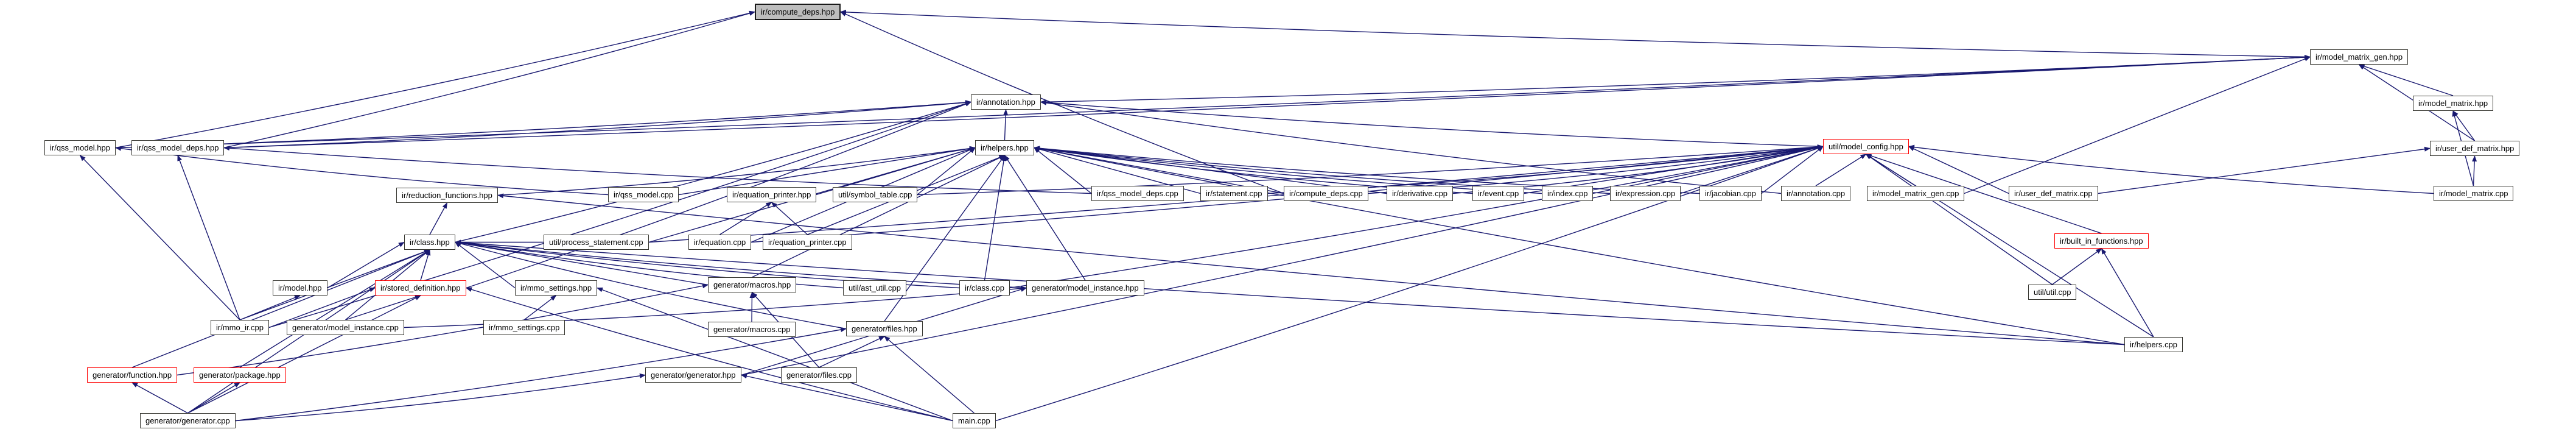 The height and width of the screenshot is (432, 2576). Describe the element at coordinates (1866, 146) in the screenshot. I see `graph-node-model-config-hpp: util/model_config.hpp` at that location.